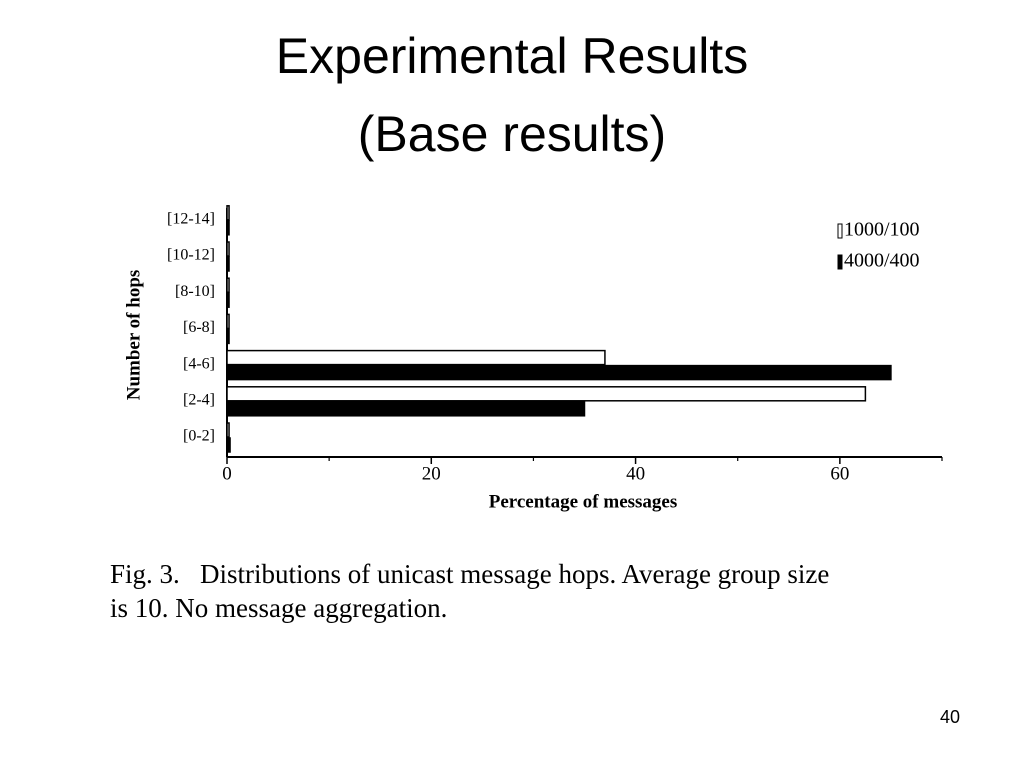  Describe the element at coordinates (950, 717) in the screenshot. I see `page-number: 40` at that location.